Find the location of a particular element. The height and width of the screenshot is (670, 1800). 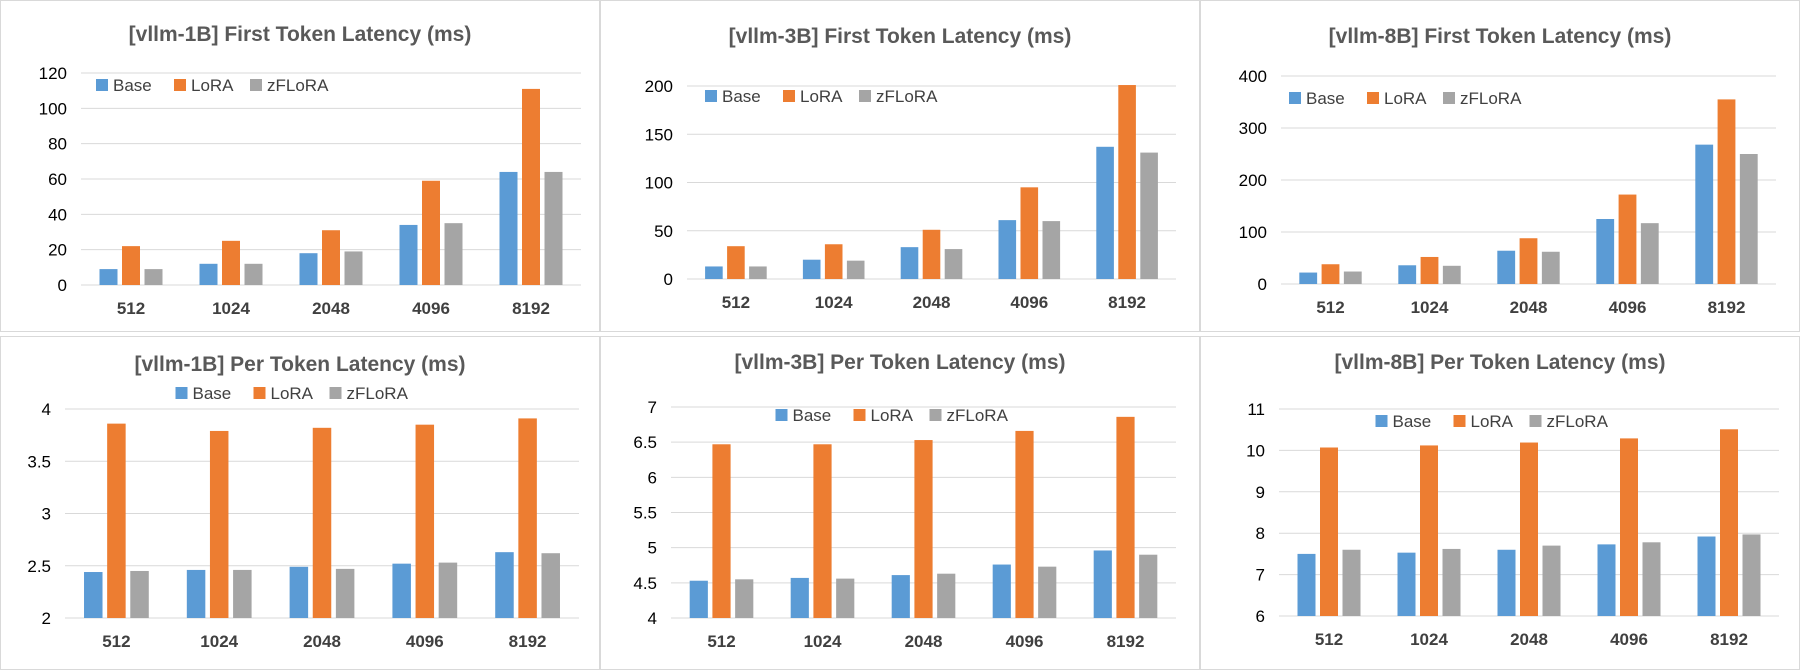

x-tick-label: 4096 is located at coordinates (1025, 641).